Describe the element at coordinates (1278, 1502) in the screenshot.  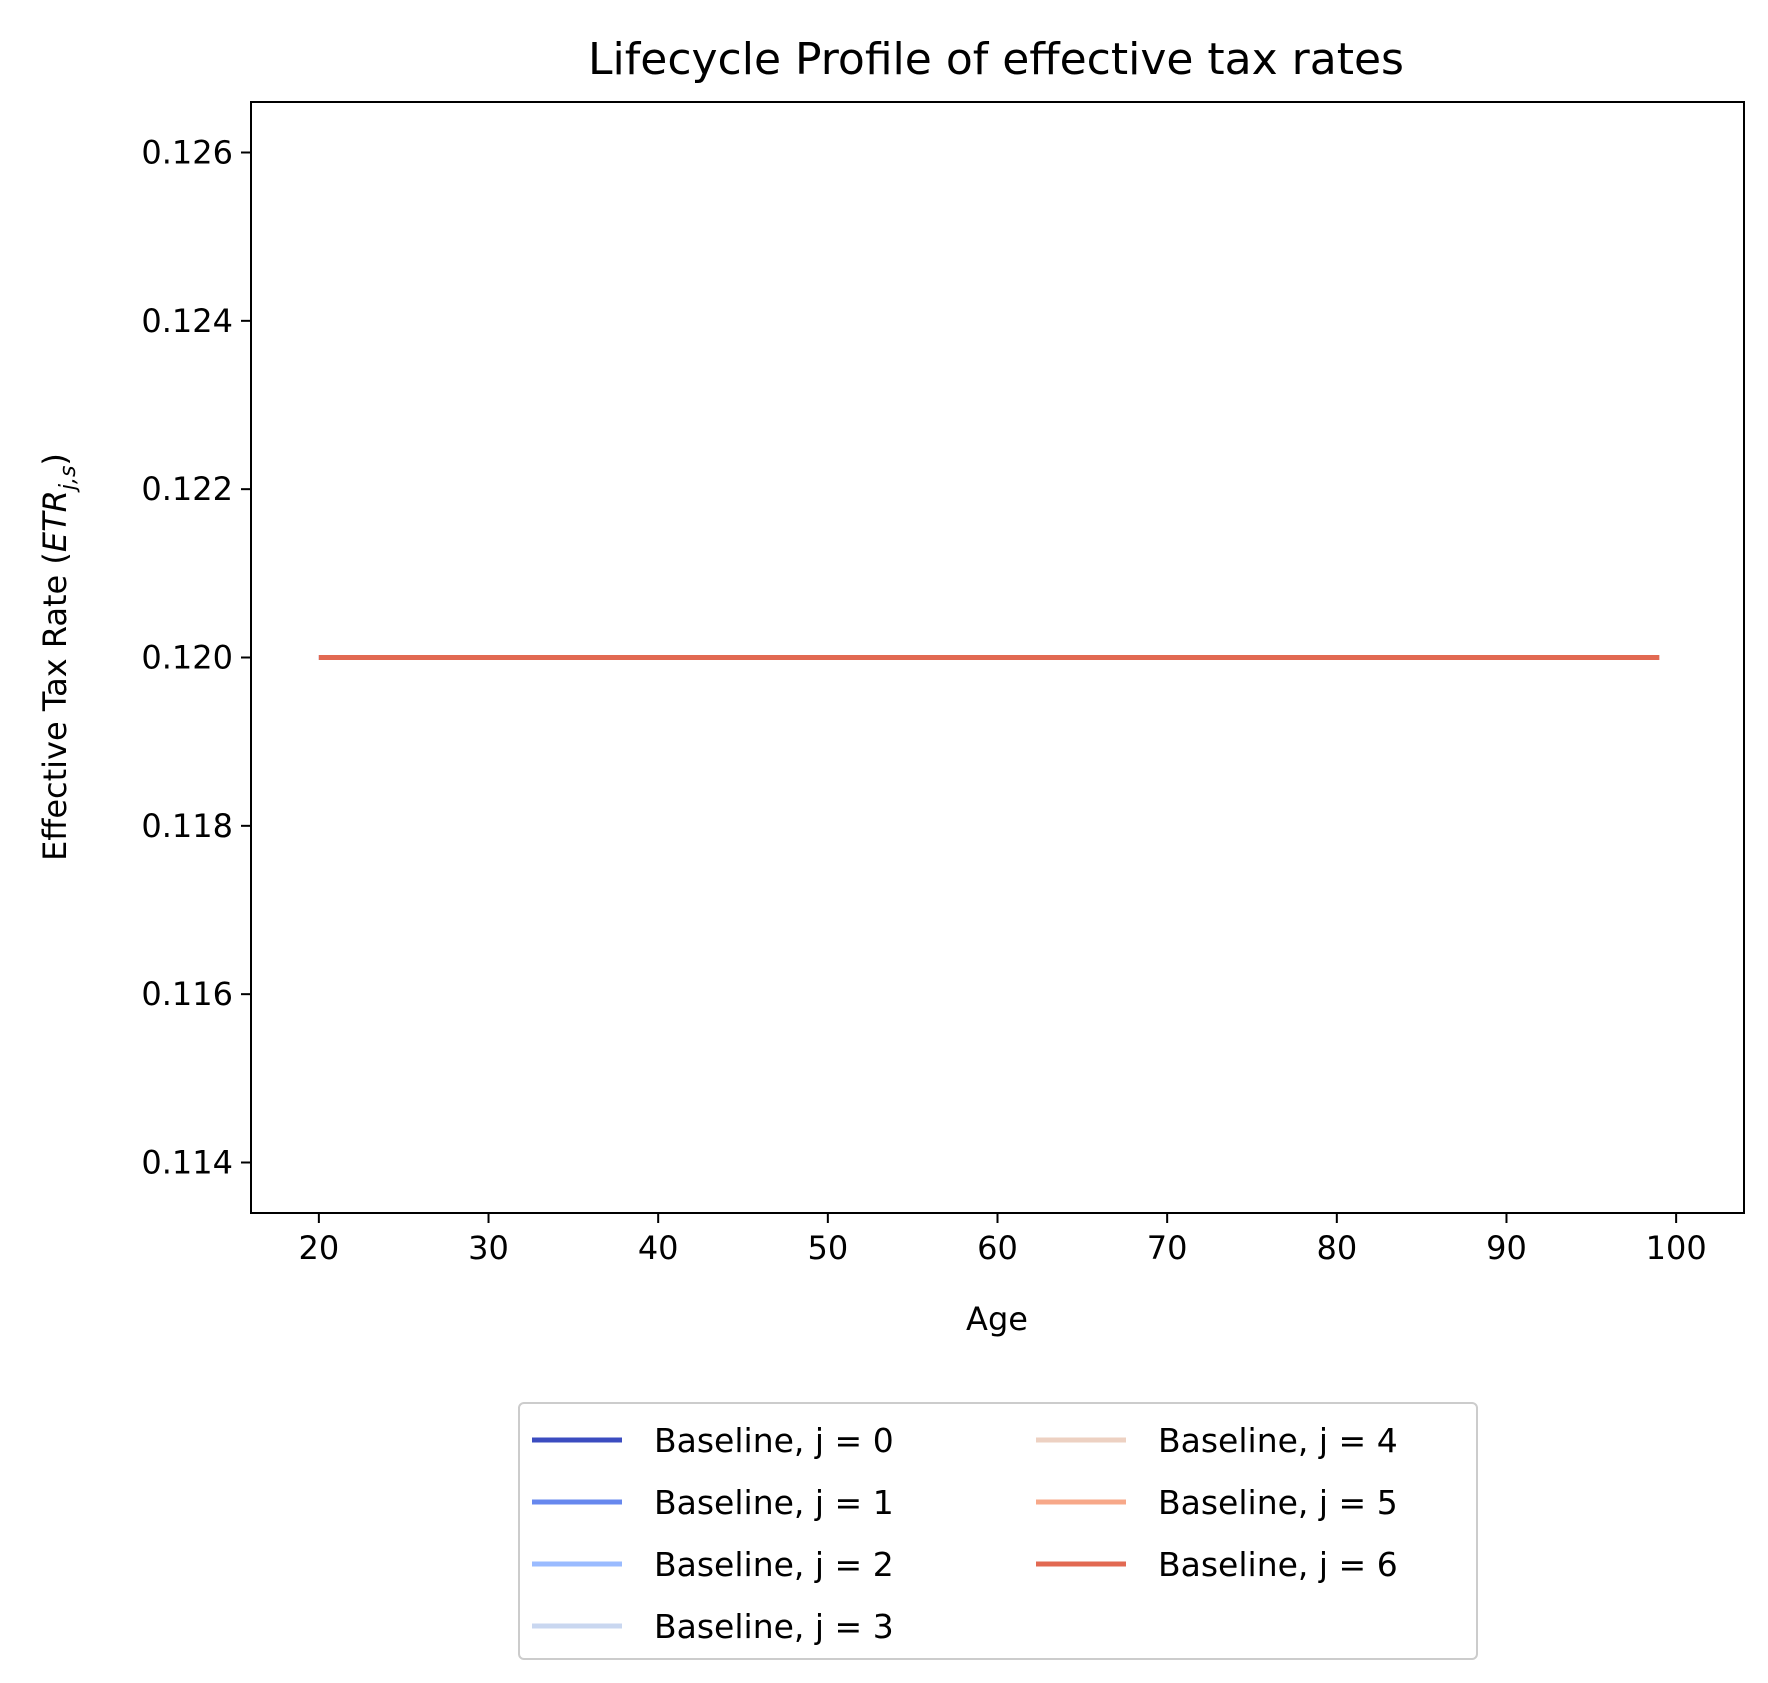
I see `legend-label-5: Baseline, j = 5` at that location.